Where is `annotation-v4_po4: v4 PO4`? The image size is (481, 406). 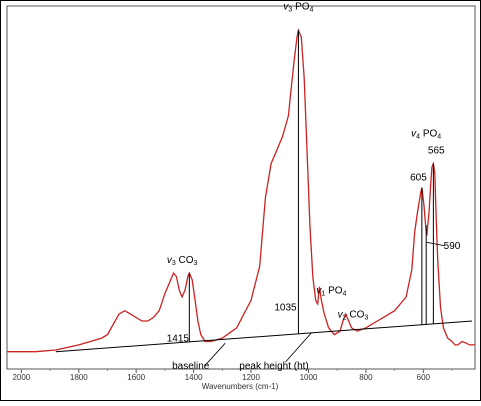 annotation-v4_po4: v4 PO4 is located at coordinates (426, 134).